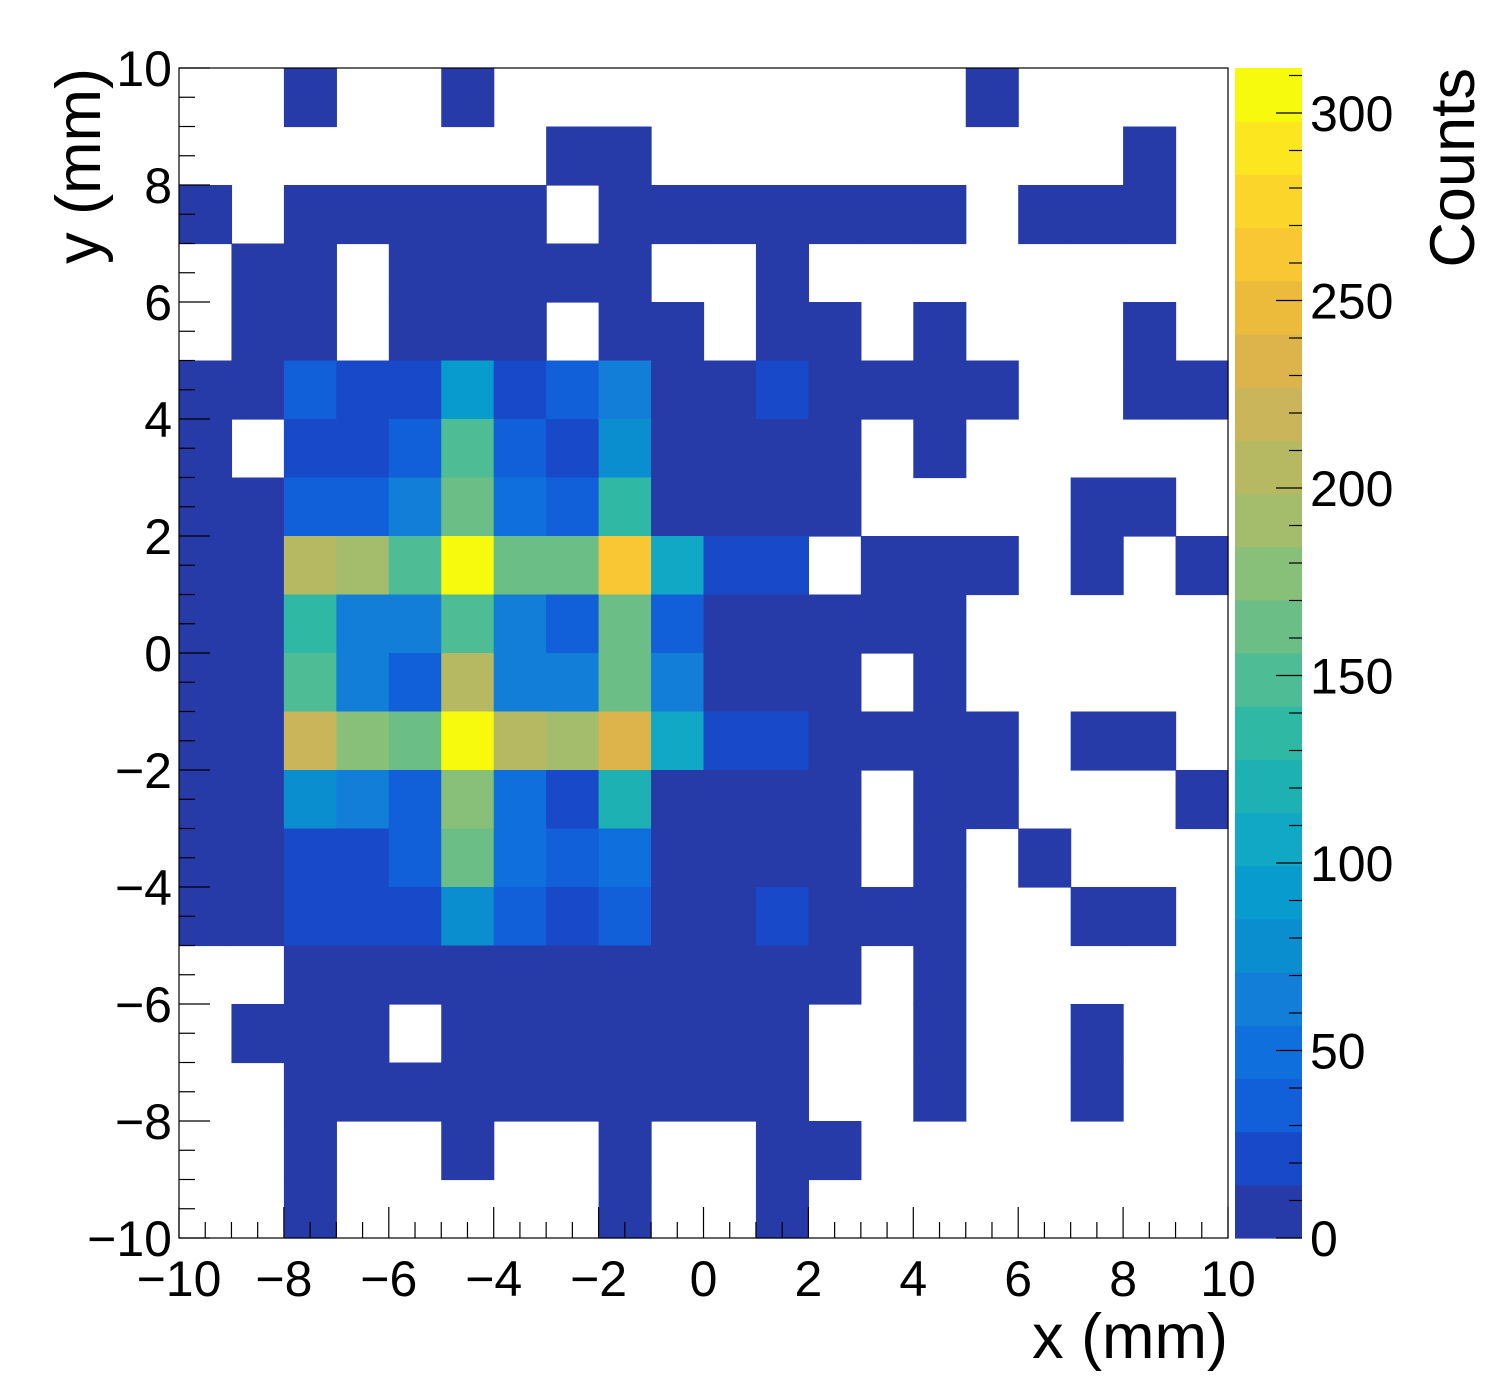 The image size is (1498, 1381). What do you see at coordinates (158, 303) in the screenshot?
I see `y-tick-label: 6` at bounding box center [158, 303].